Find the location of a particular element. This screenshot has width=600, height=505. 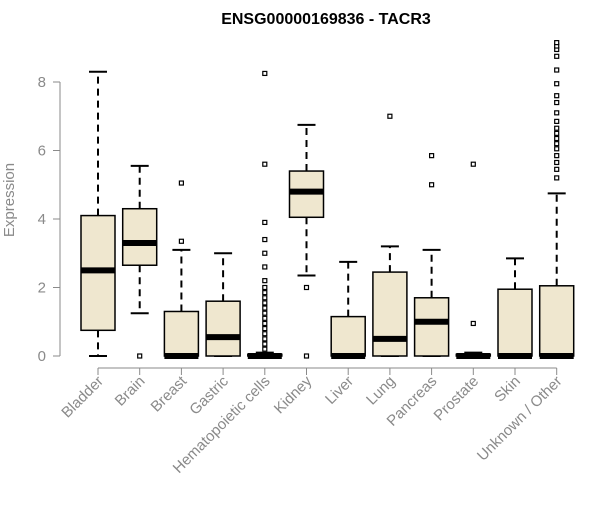

y-axis: 0 2 4 6 8 is located at coordinates (49, 219).